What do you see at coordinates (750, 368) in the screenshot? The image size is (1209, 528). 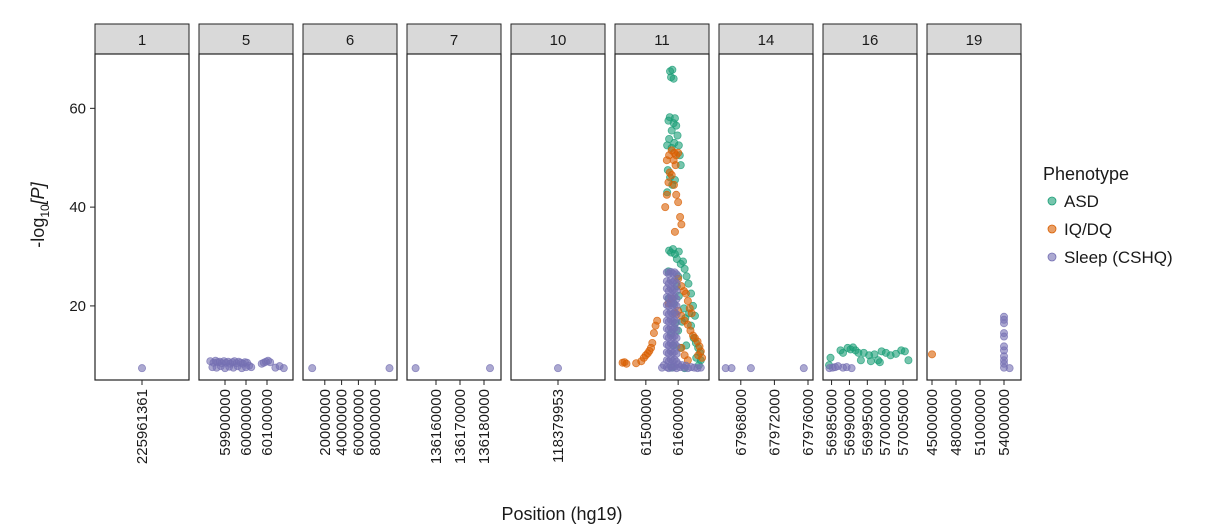 I see `point-sleep-cshq--14-2` at bounding box center [750, 368].